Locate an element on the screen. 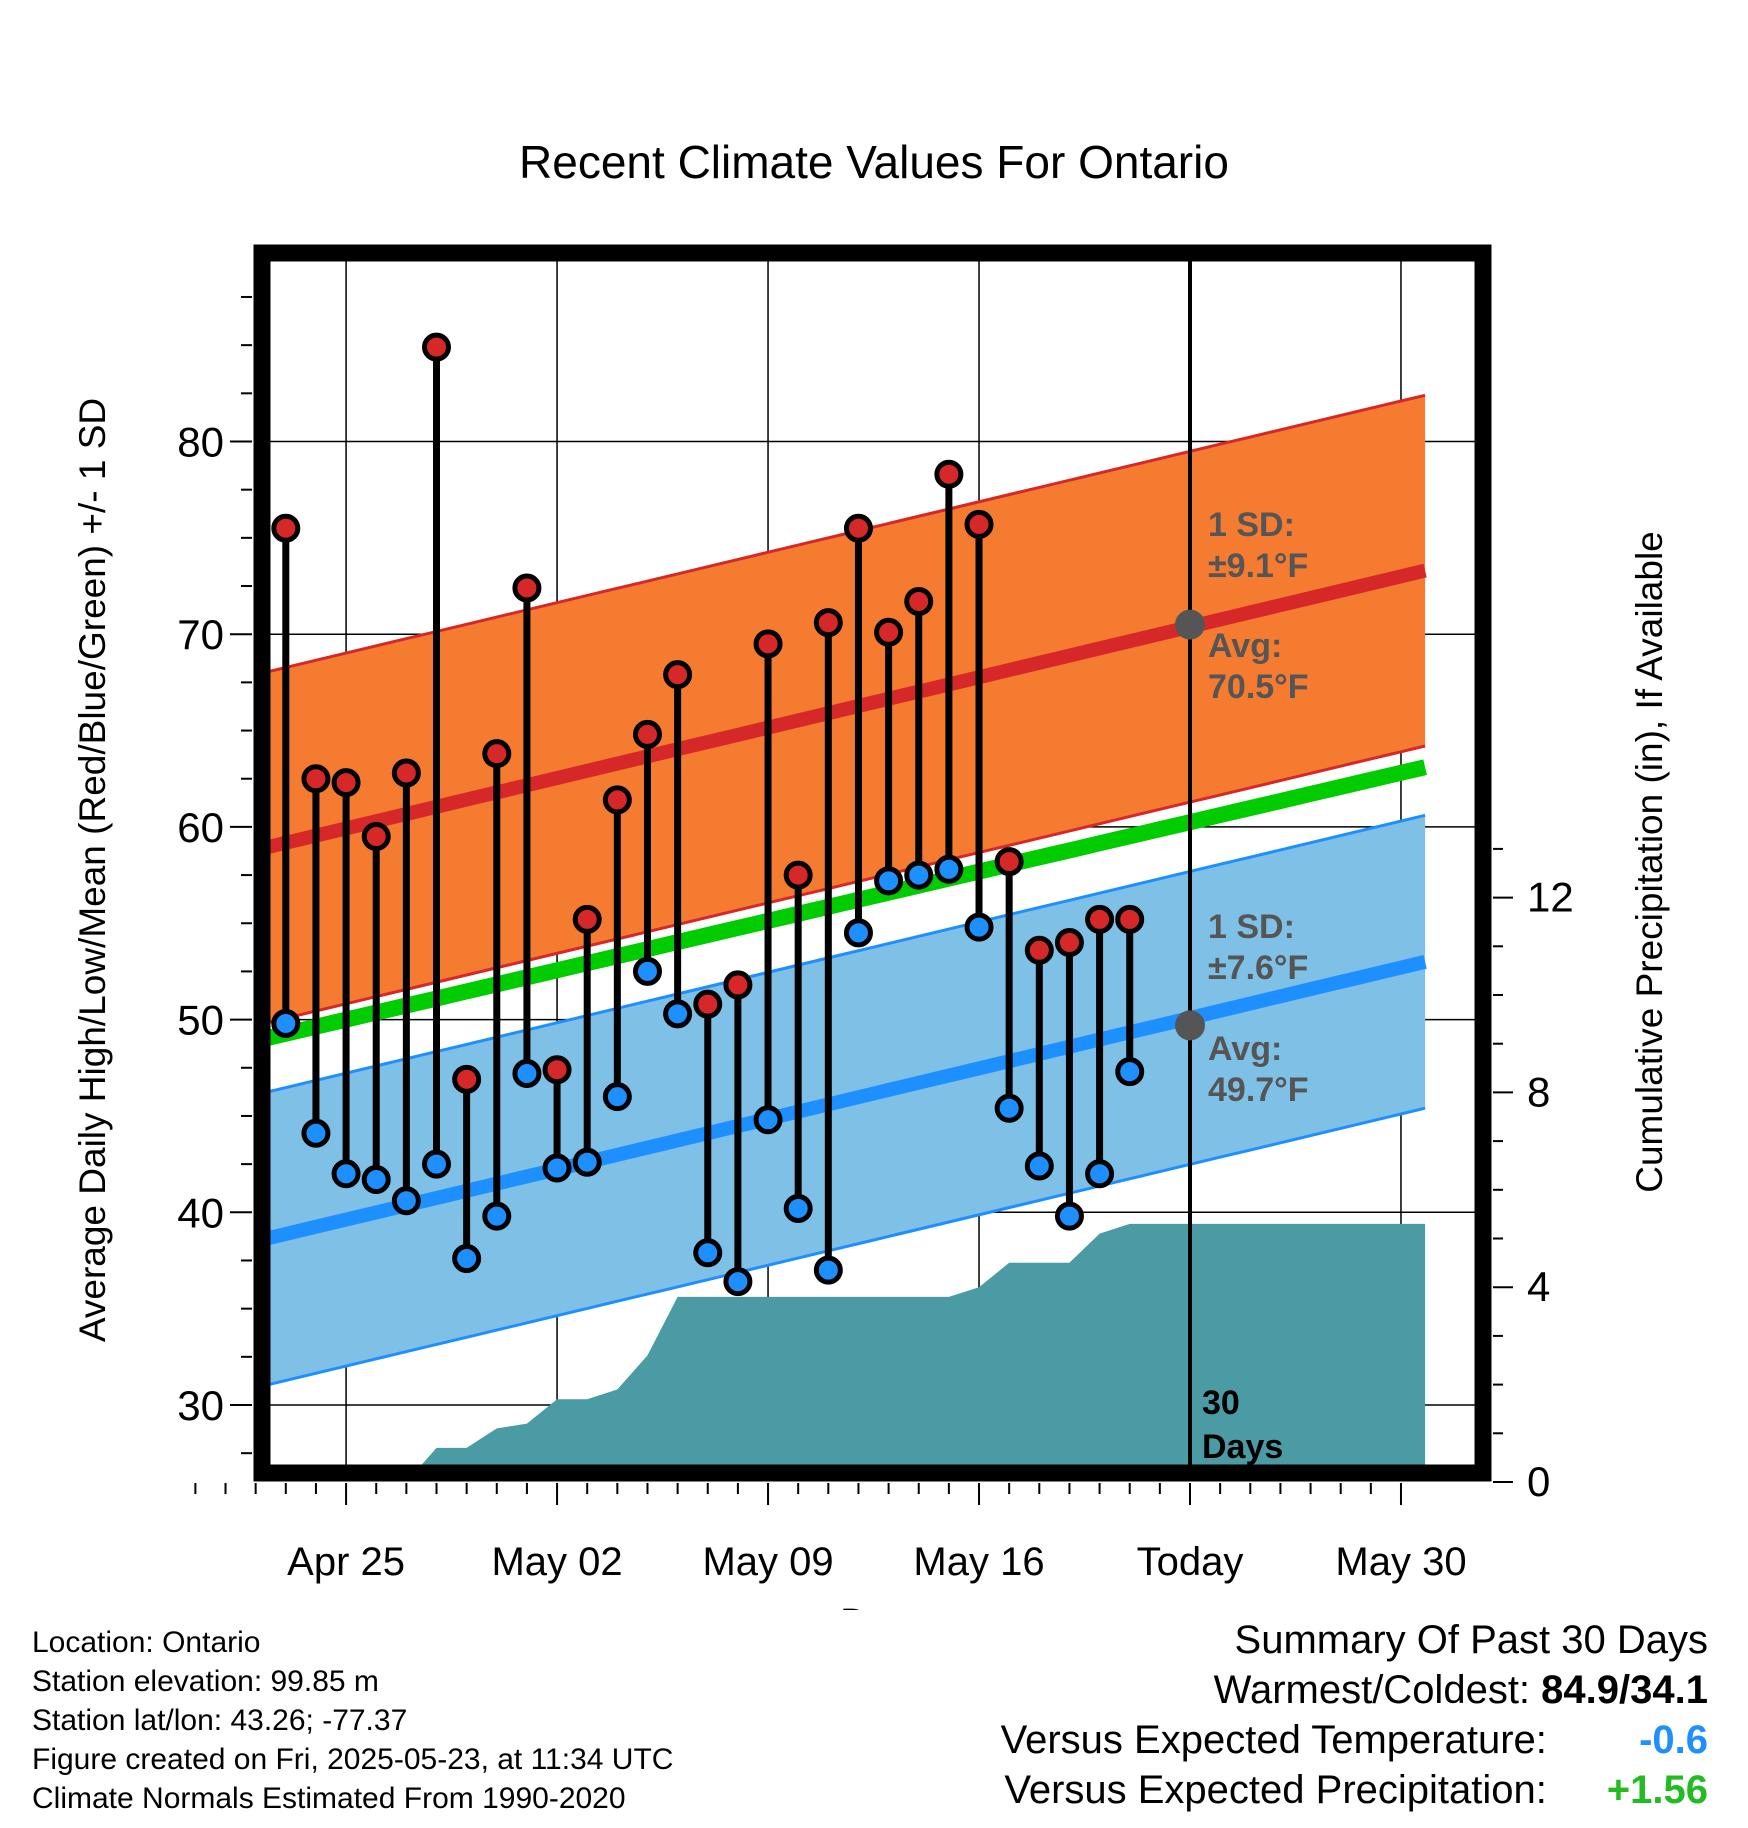  low-avg-annotation: Avg: 49.7°F is located at coordinates (1258, 1069).